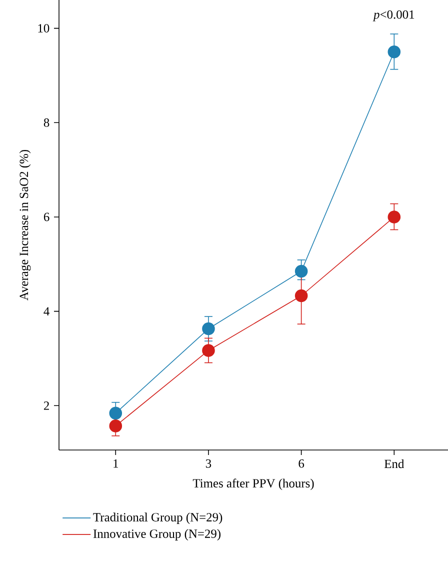  What do you see at coordinates (25, 225) in the screenshot?
I see `y-axis-title: Average Increase in SaO2 (%)` at bounding box center [25, 225].